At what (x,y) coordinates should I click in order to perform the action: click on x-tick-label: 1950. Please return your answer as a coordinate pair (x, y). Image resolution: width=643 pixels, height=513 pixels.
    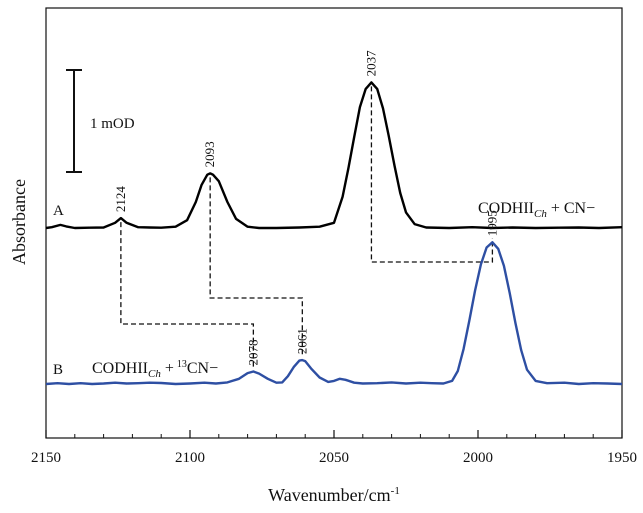
    Looking at the image, I should click on (622, 458).